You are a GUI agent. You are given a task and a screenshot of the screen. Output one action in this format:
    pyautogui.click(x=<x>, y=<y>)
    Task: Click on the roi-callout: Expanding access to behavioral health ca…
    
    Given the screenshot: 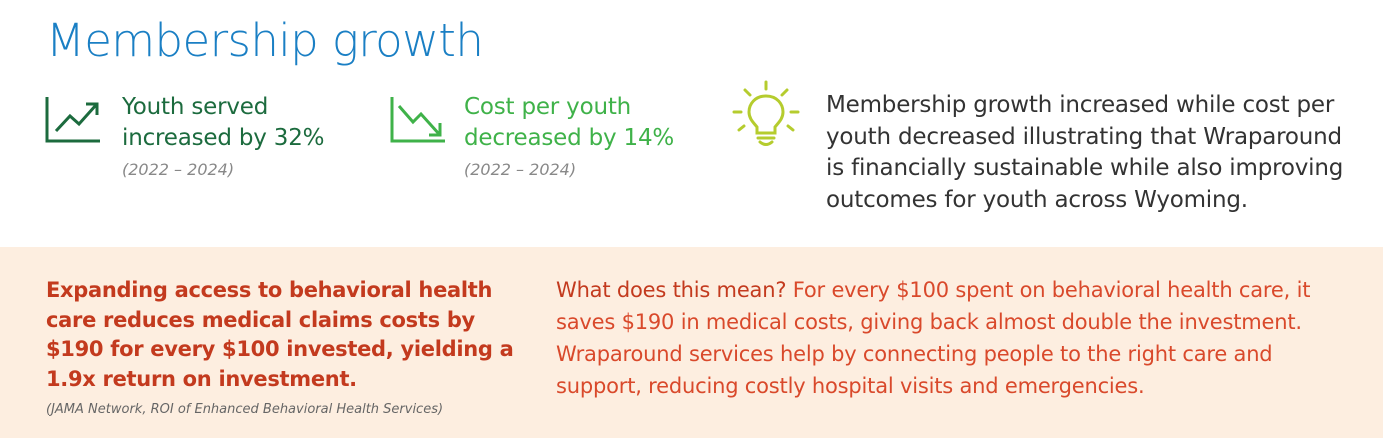 What is the action you would take?
    pyautogui.click(x=280, y=334)
    